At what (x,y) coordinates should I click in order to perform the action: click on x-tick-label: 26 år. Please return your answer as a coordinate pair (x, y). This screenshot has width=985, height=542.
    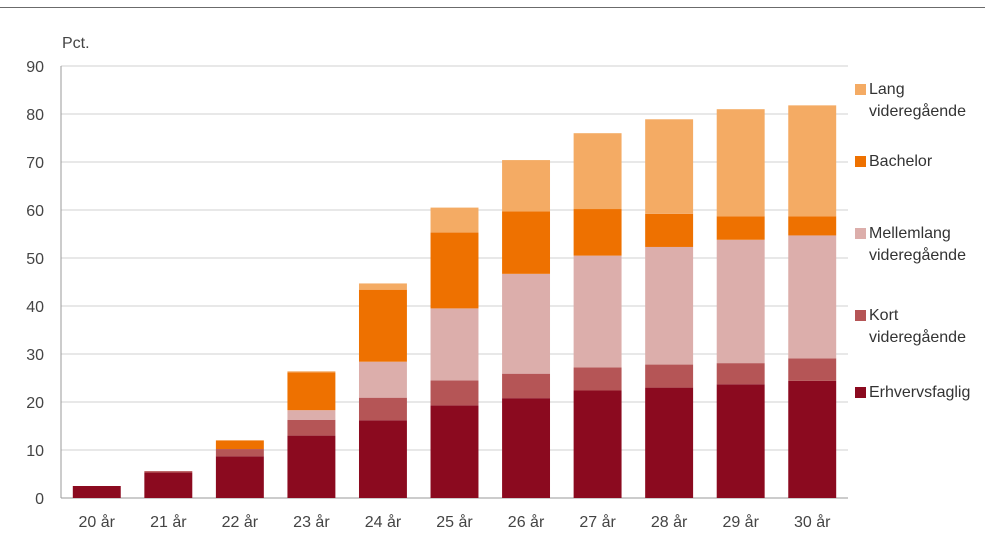
    Looking at the image, I should click on (526, 522).